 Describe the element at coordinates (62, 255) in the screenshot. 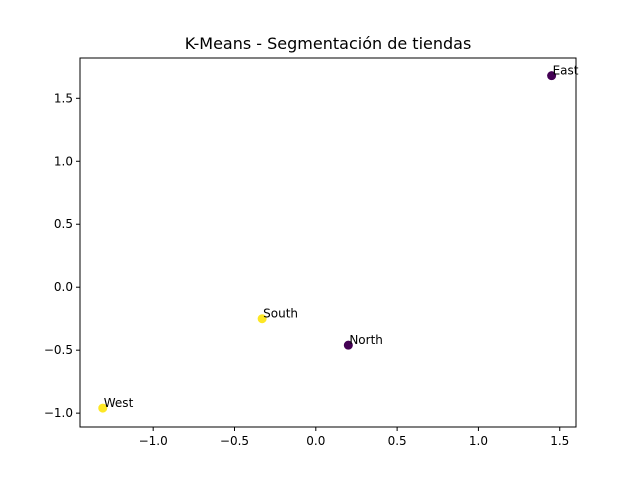

I see `y-axis: −1.0 −0.5 0.0 0.5 1.0 1.5` at that location.